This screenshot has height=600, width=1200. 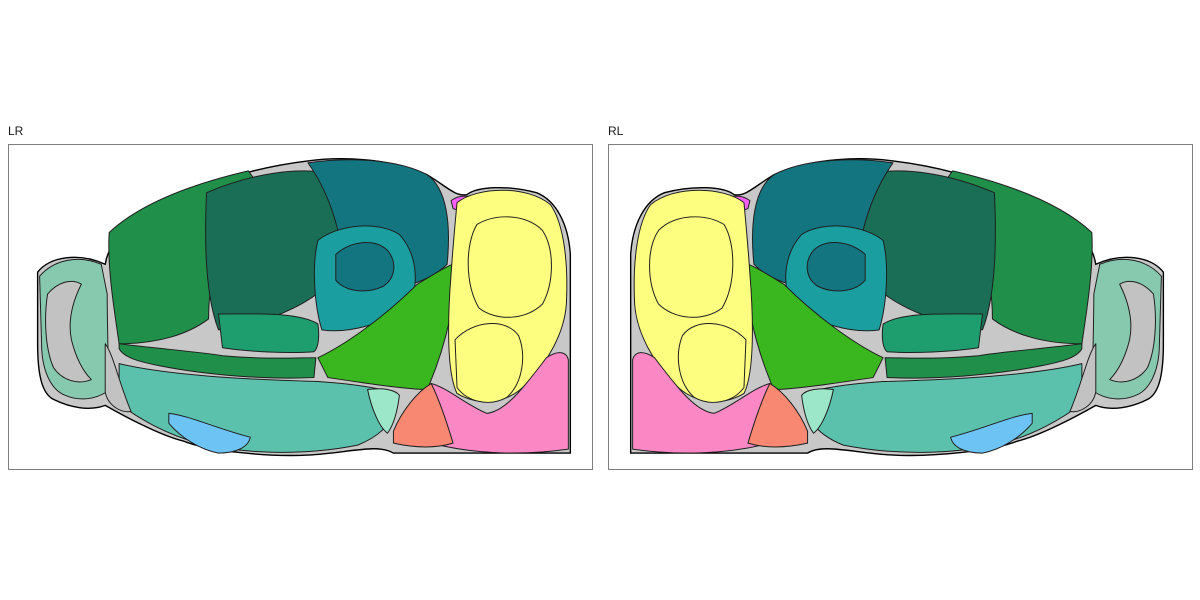 I want to click on panel-label-rl: RL, so click(x=616, y=131).